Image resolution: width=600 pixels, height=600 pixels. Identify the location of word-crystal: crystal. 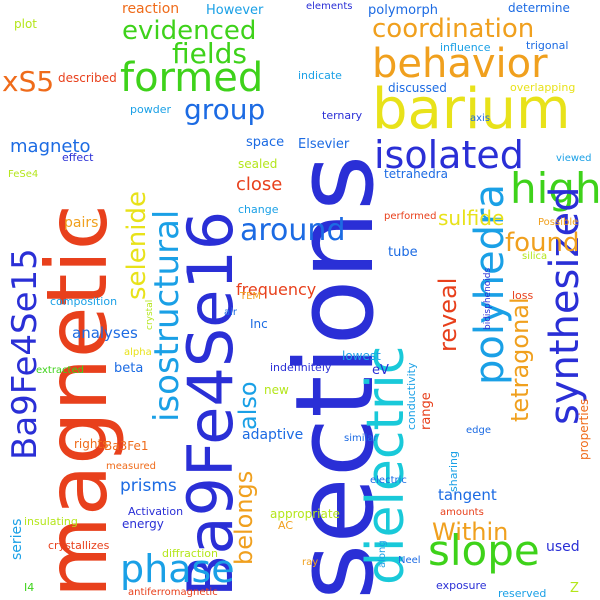
(150, 314).